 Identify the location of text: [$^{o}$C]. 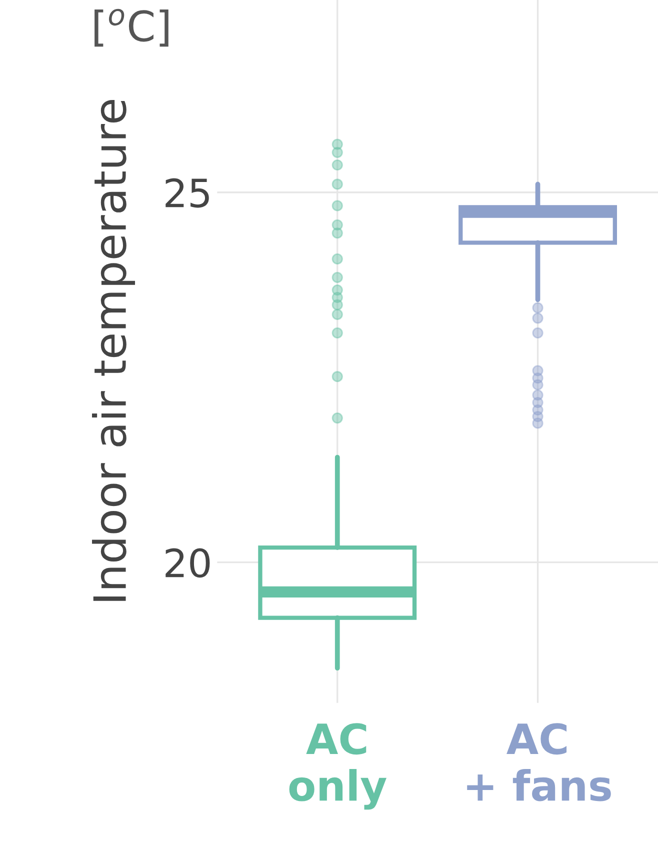
(131, 27).